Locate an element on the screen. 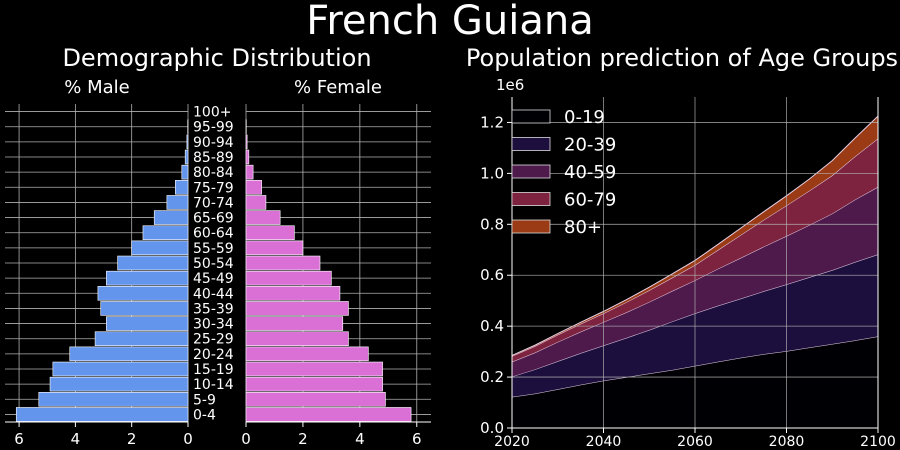  age-label-20-24: 20-24 is located at coordinates (213, 355).